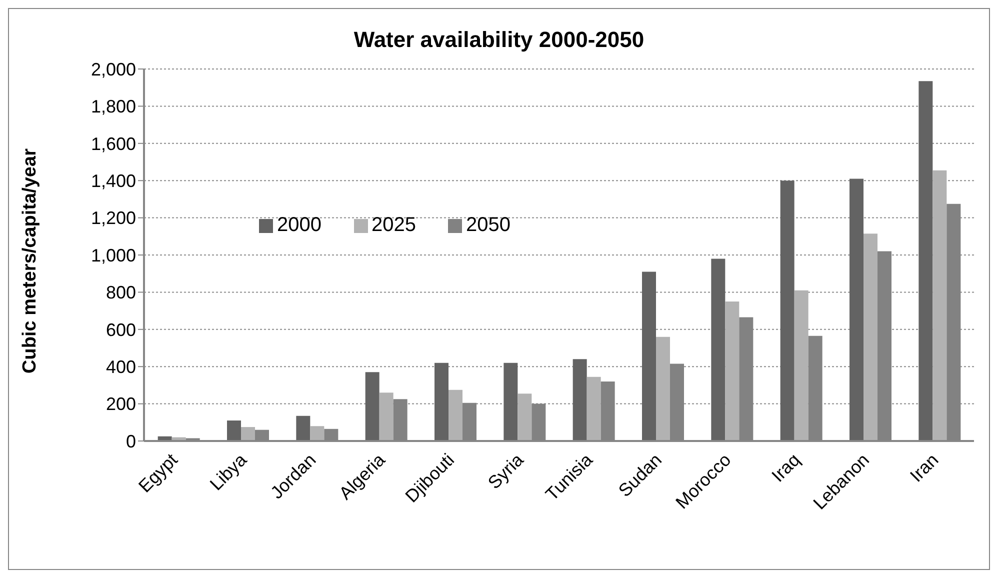  I want to click on y-tick-label: 1,000, so click(113, 255).